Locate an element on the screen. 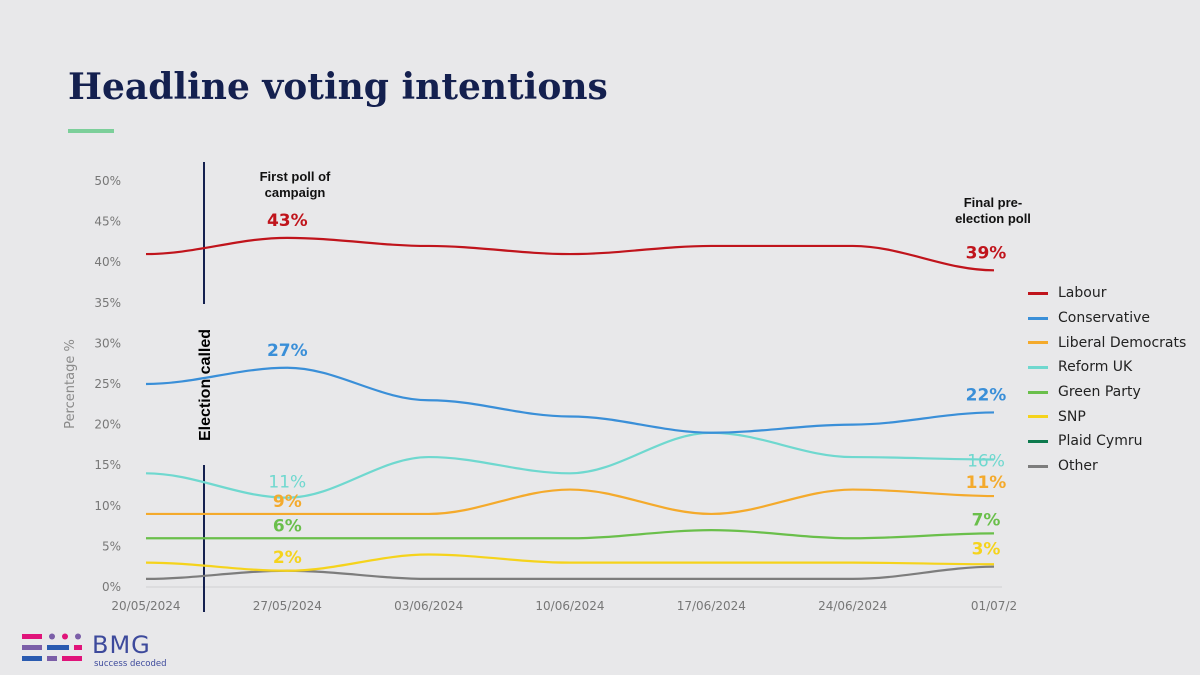 Image resolution: width=1200 pixels, height=675 pixels. data-label: 9% is located at coordinates (287, 502).